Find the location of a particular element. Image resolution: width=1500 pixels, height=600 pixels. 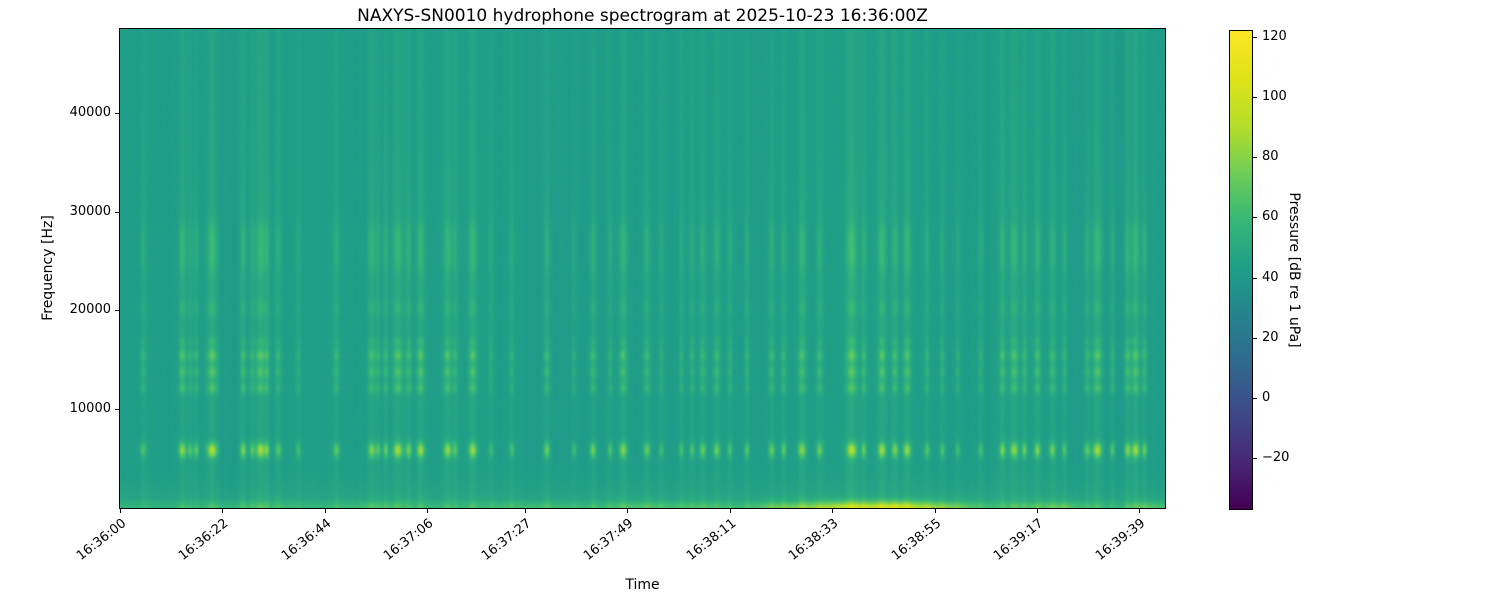

colorbar-tick-label: 40 is located at coordinates (1270, 277).